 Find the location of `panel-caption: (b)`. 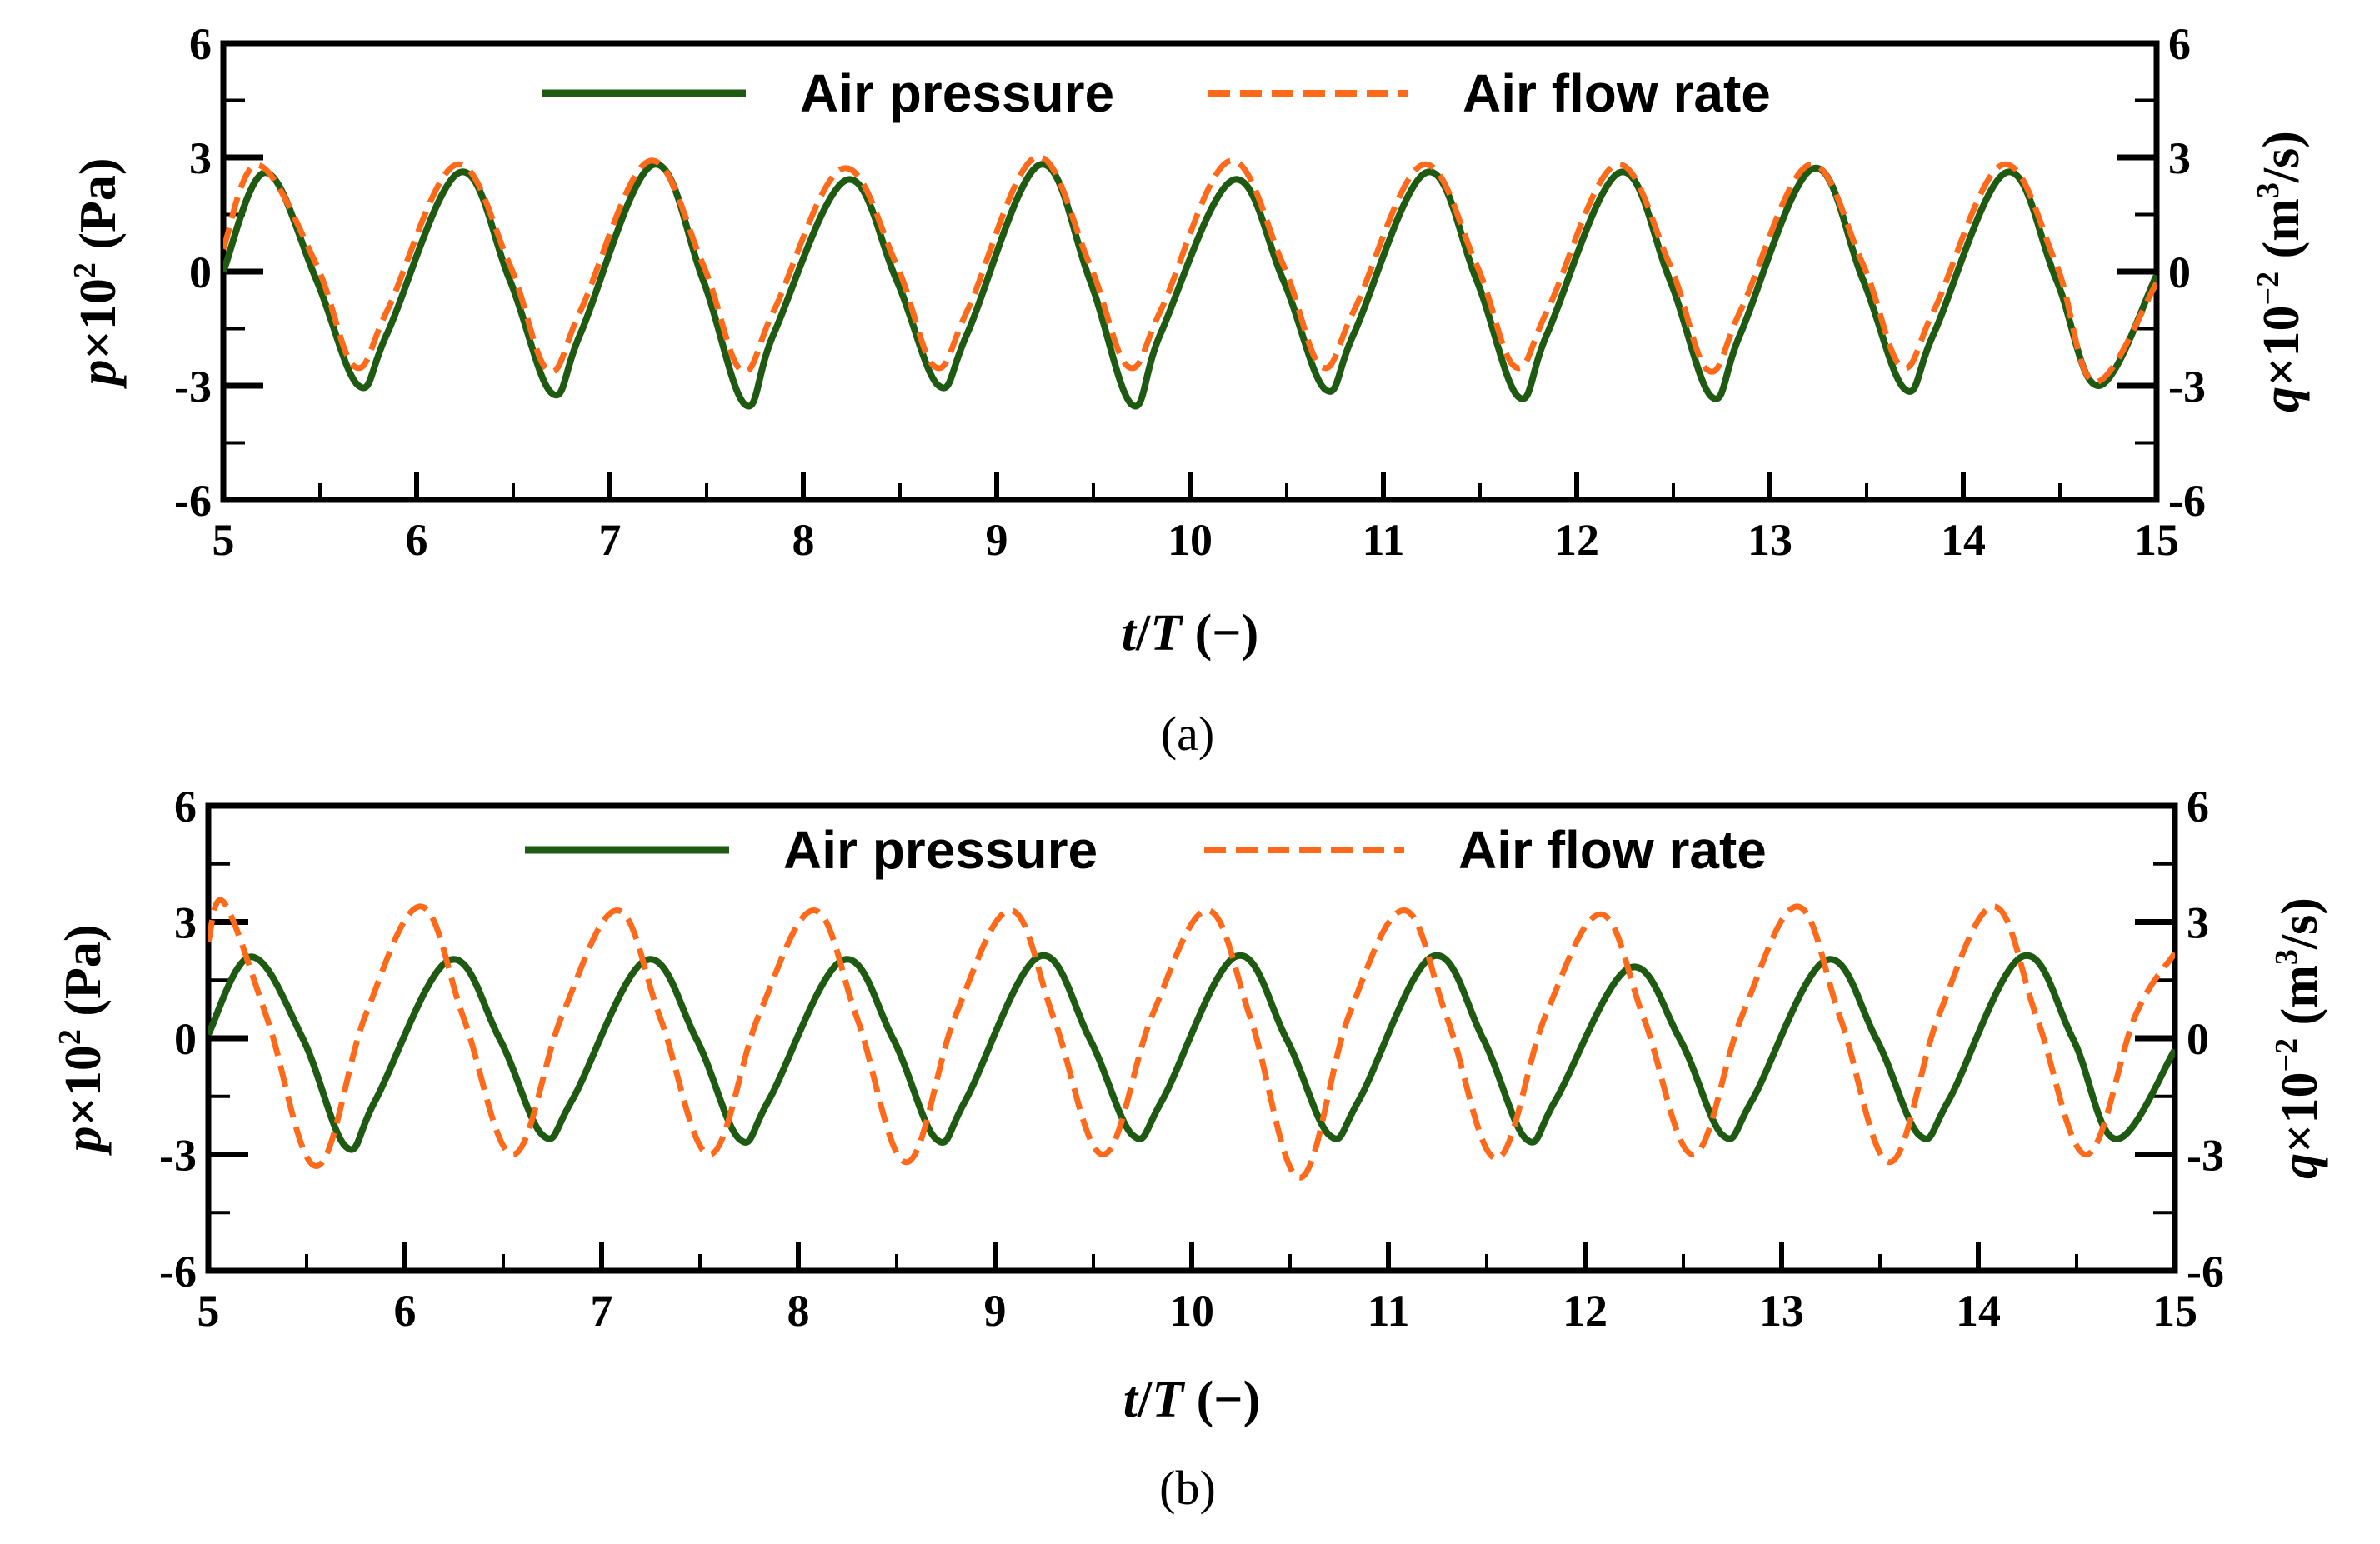

panel-caption: (b) is located at coordinates (1187, 1488).